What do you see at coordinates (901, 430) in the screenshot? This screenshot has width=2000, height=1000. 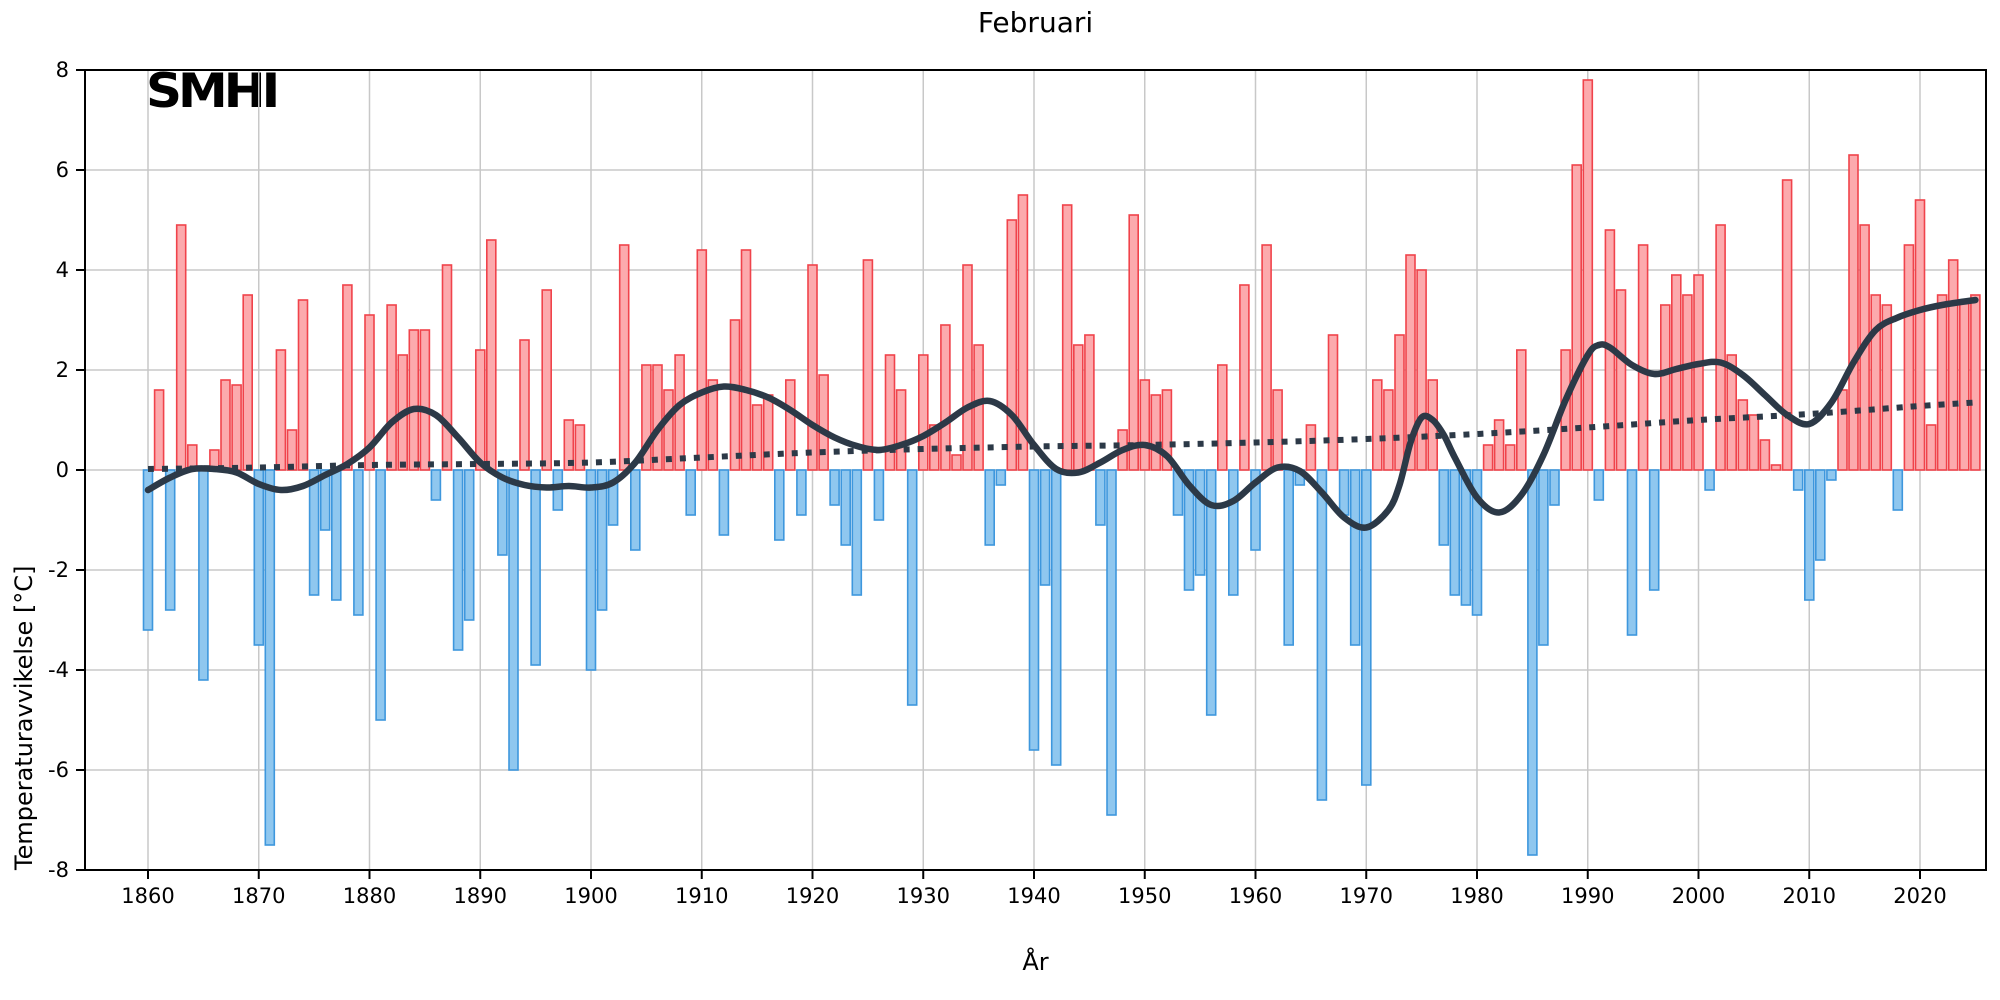 I see `temperature-bar-1928` at bounding box center [901, 430].